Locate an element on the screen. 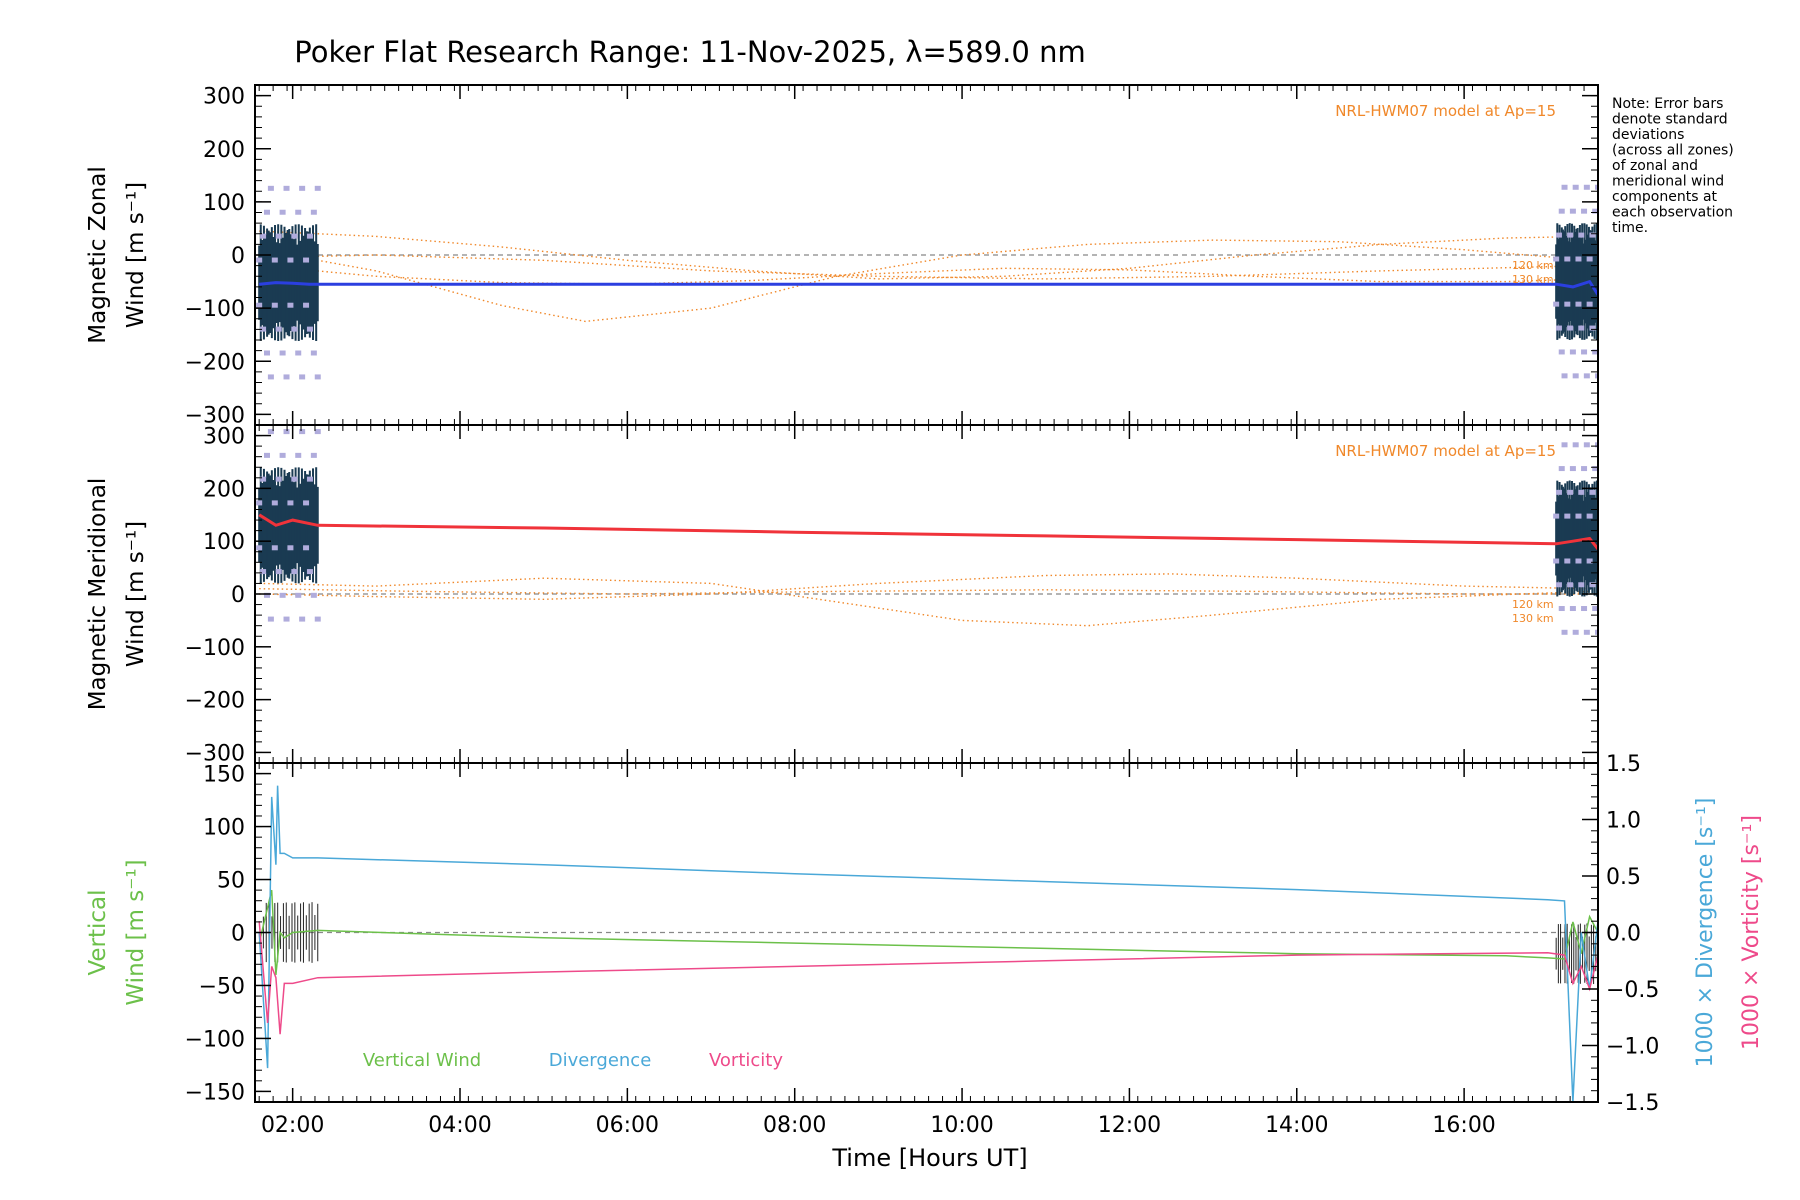  x-tick-label: 06:00 is located at coordinates (627, 1125).